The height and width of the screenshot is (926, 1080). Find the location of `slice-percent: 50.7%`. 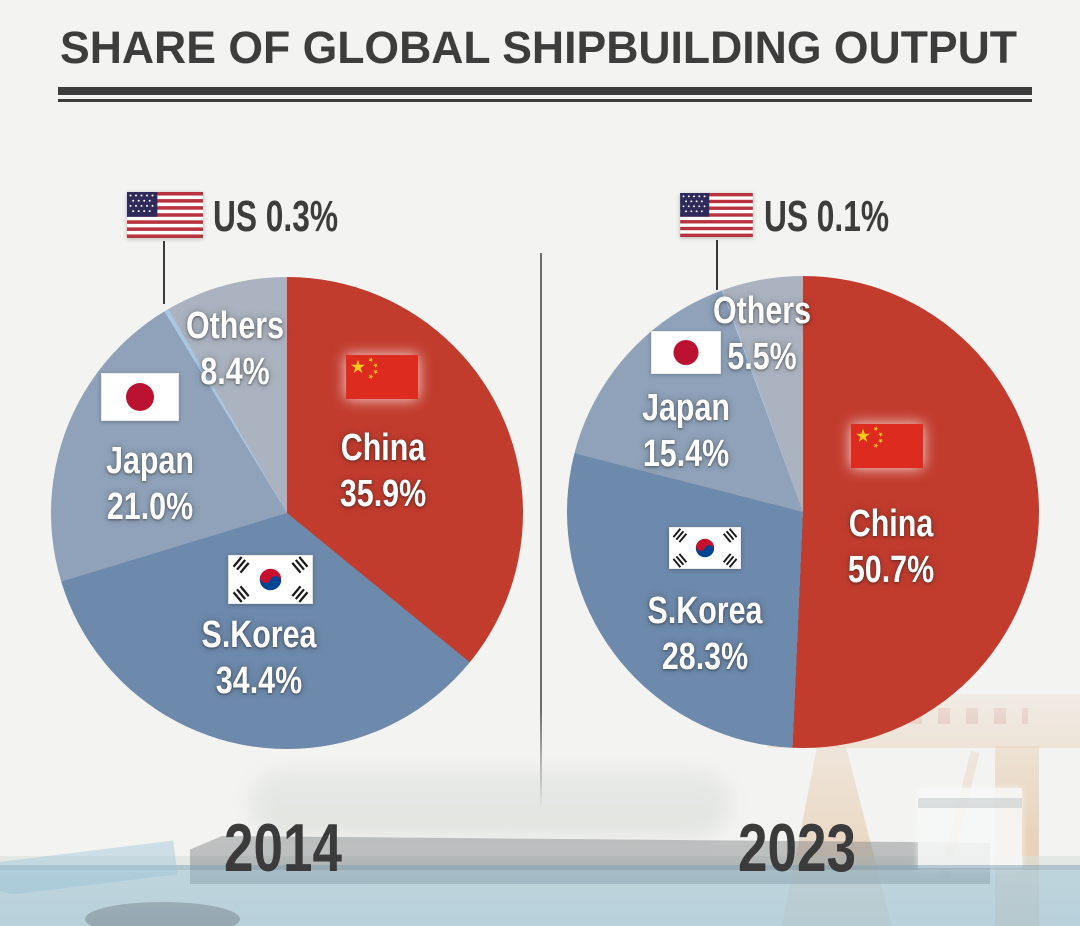

slice-percent: 50.7% is located at coordinates (891, 570).